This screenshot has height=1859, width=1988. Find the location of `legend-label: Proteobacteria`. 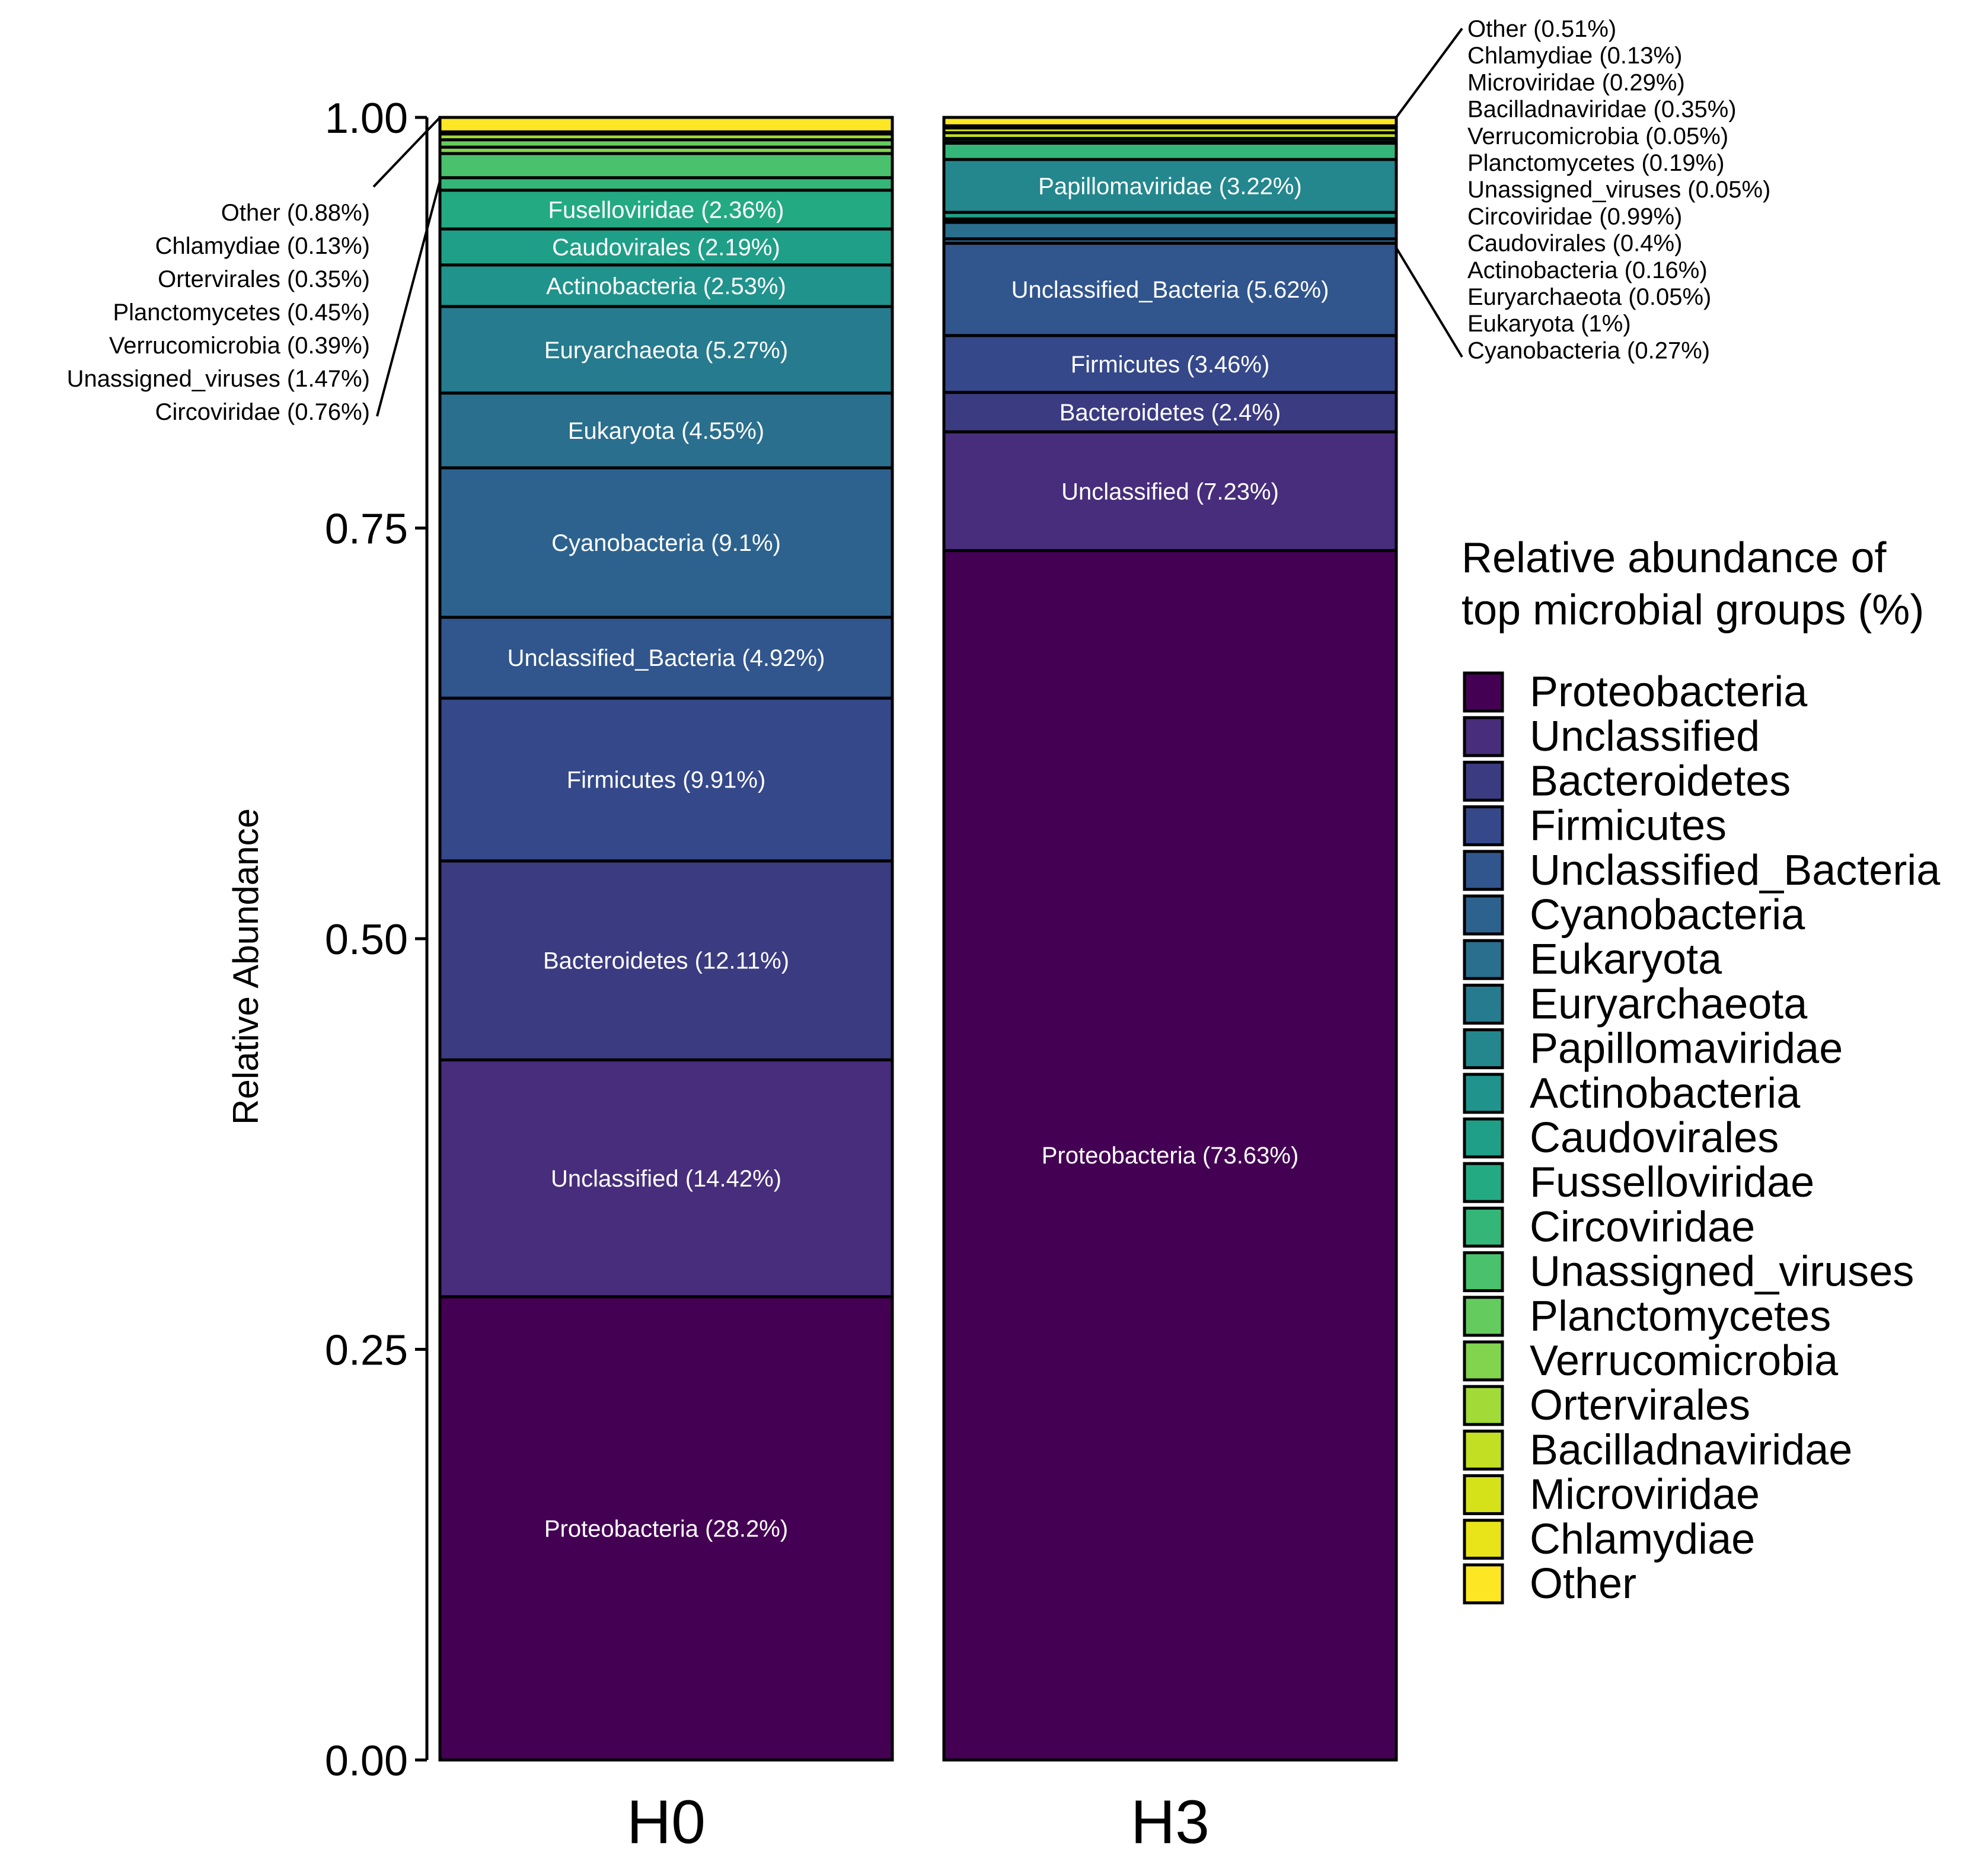

legend-label: Proteobacteria is located at coordinates (1669, 692).